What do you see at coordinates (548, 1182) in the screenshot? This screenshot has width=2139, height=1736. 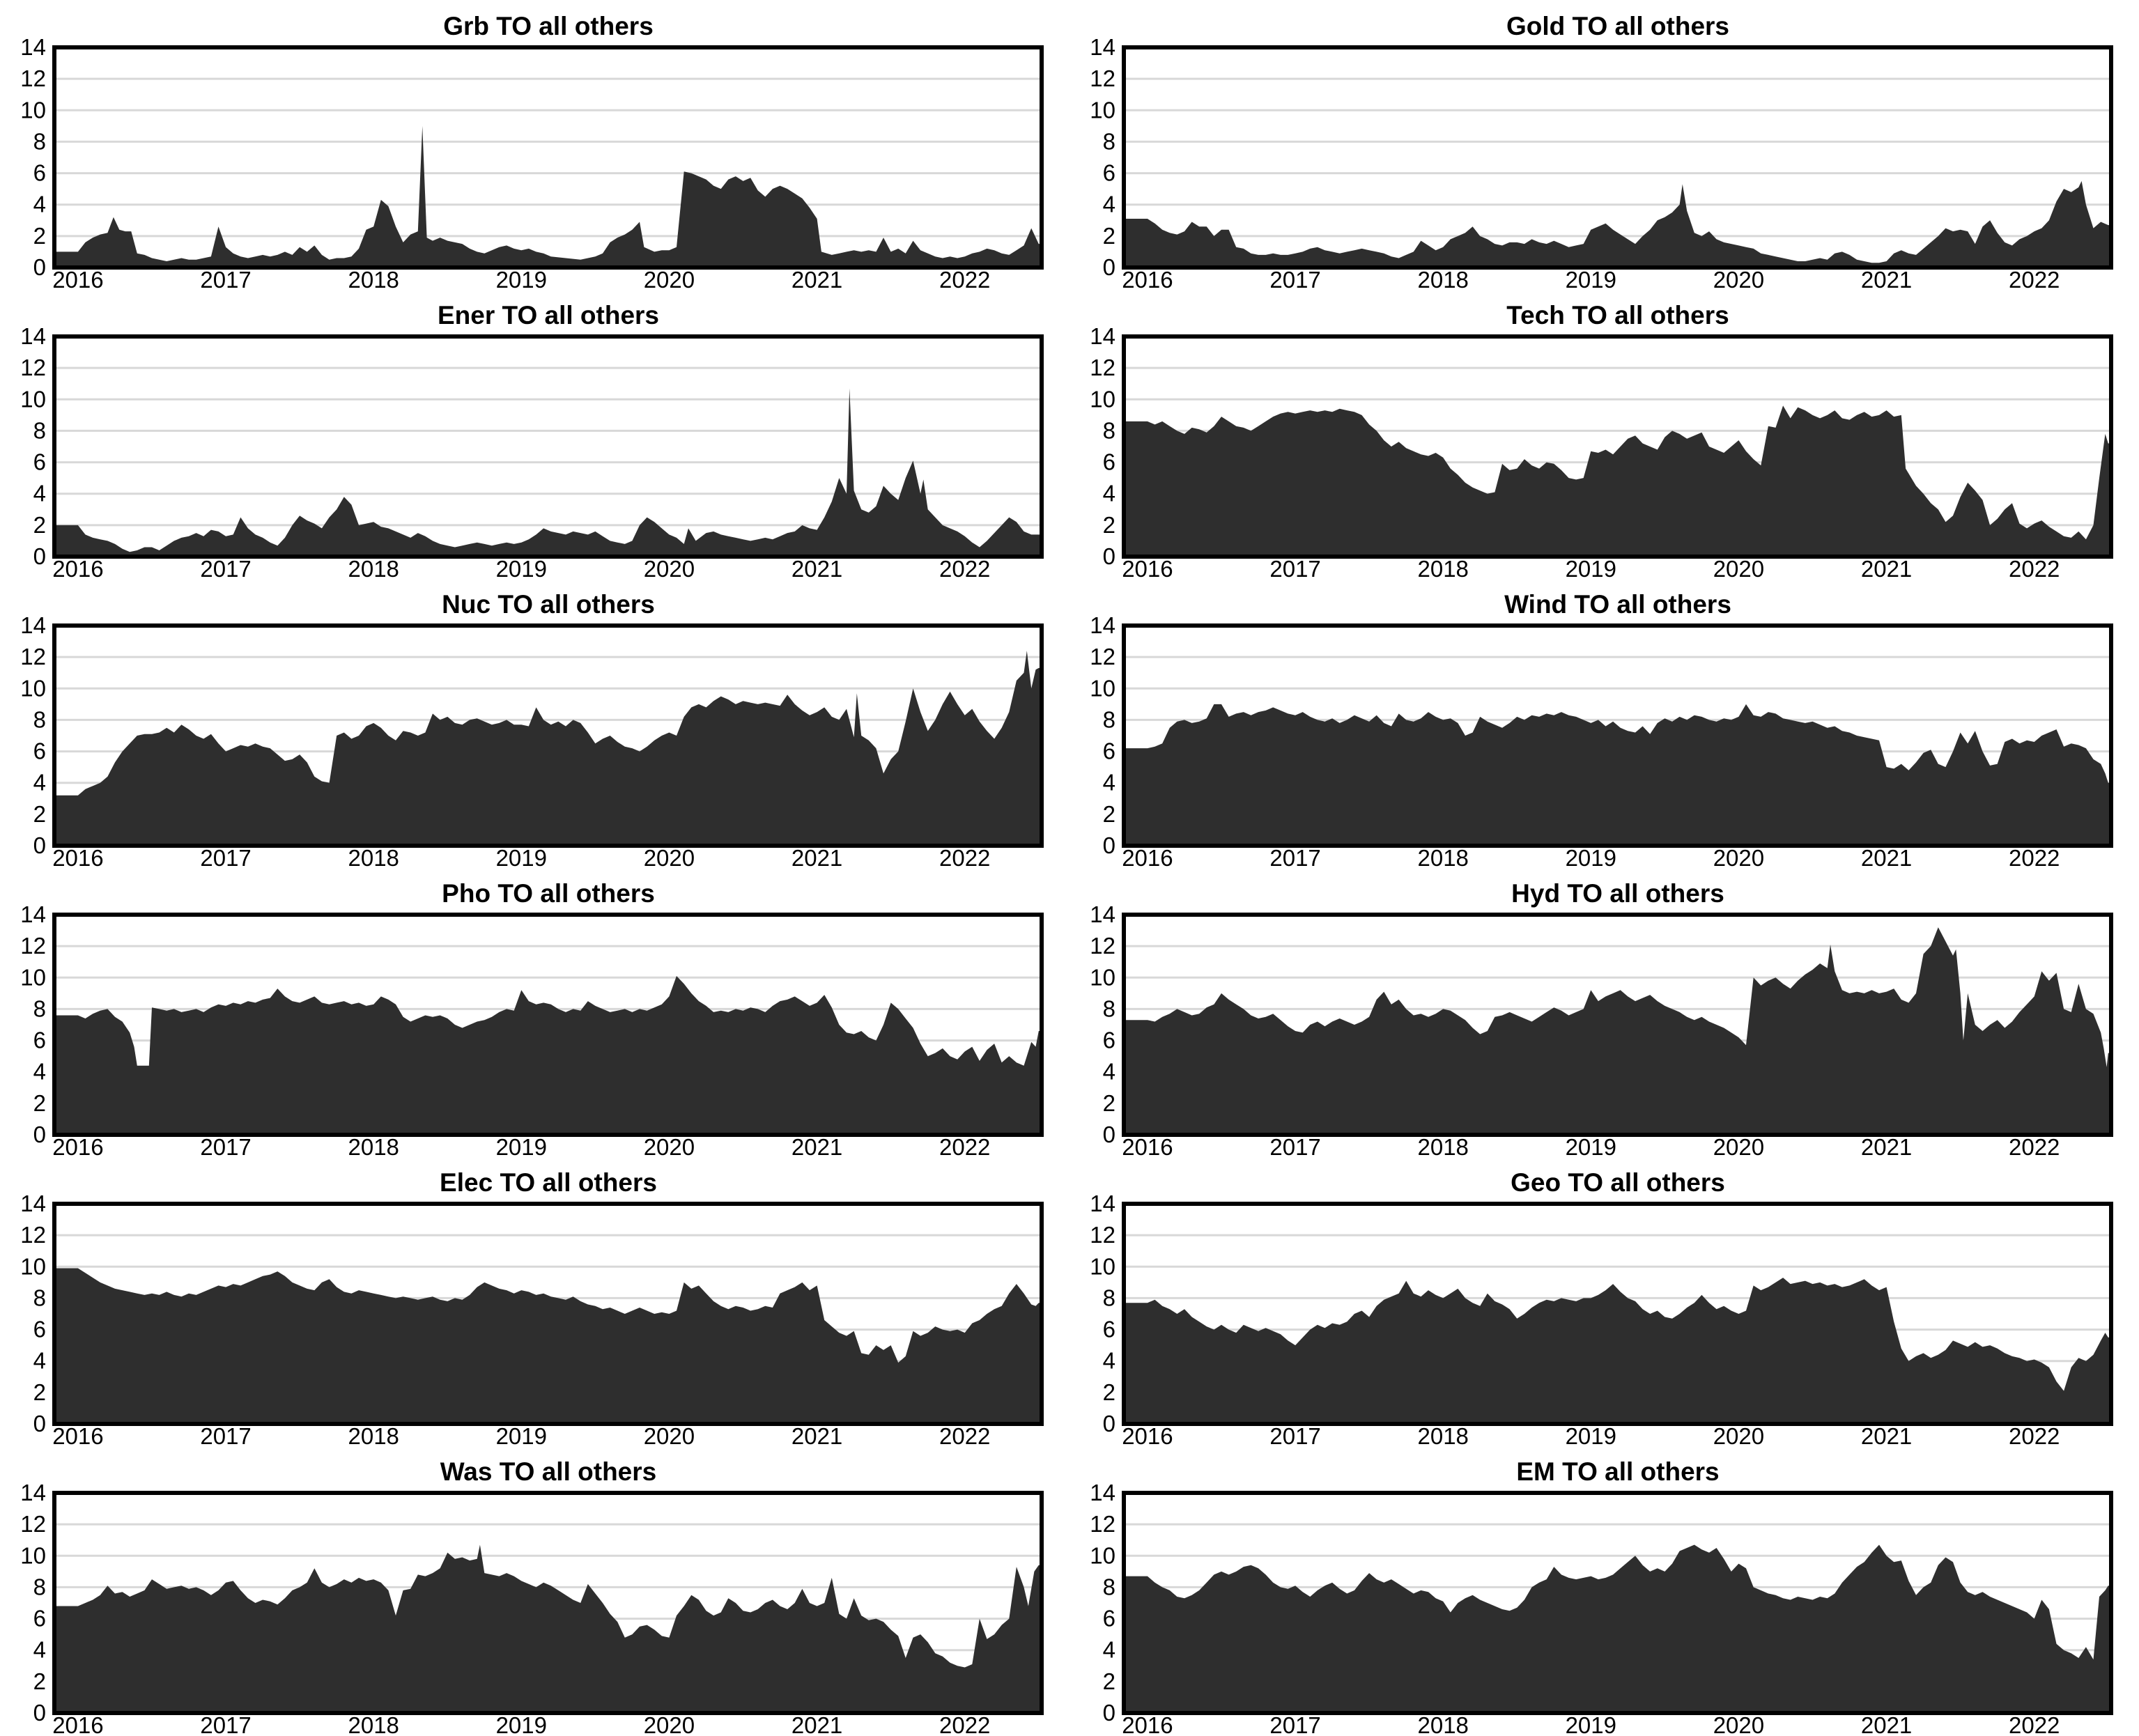 I see `chart-title: Elec TO all others` at bounding box center [548, 1182].